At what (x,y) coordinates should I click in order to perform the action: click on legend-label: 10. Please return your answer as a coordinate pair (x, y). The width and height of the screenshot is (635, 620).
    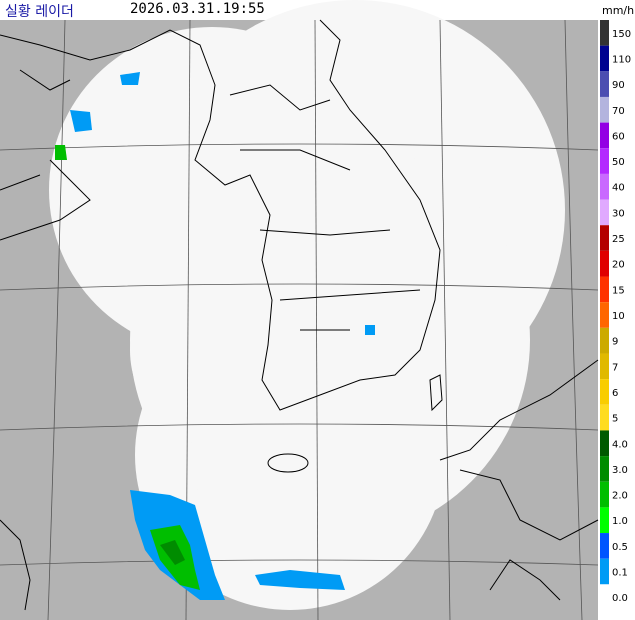
    Looking at the image, I should click on (618, 316).